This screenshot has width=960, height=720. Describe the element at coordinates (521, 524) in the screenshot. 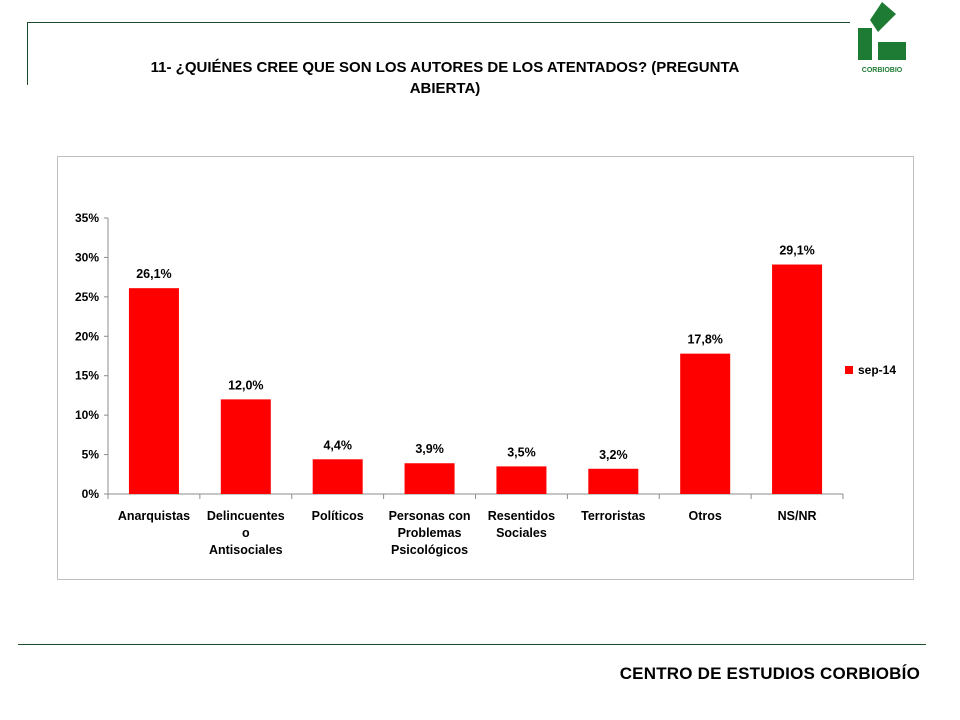

I see `x-tick-label: Resentidos Sociales` at that location.